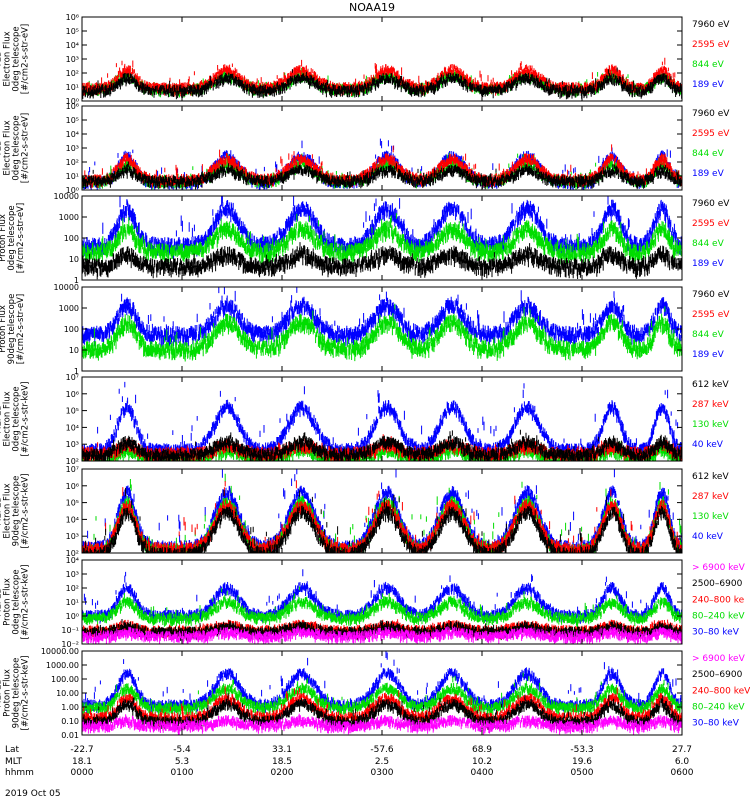 This screenshot has width=750, height=800. What do you see at coordinates (8, 510) in the screenshot?
I see `panel-6-ylabel-line: Electron Flux` at bounding box center [8, 510].